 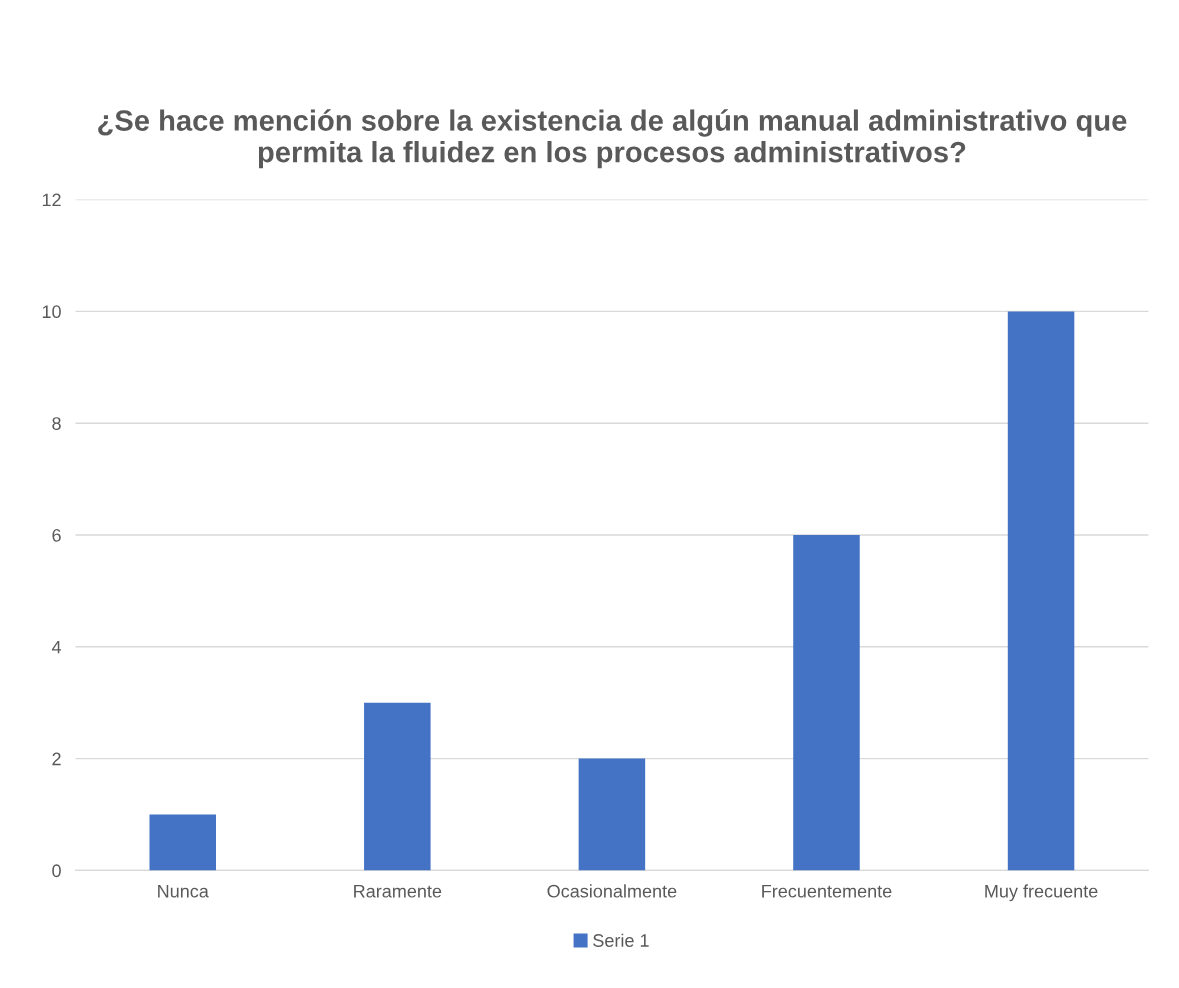 I want to click on x-tick-label: Frecuentemente, so click(x=827, y=891).